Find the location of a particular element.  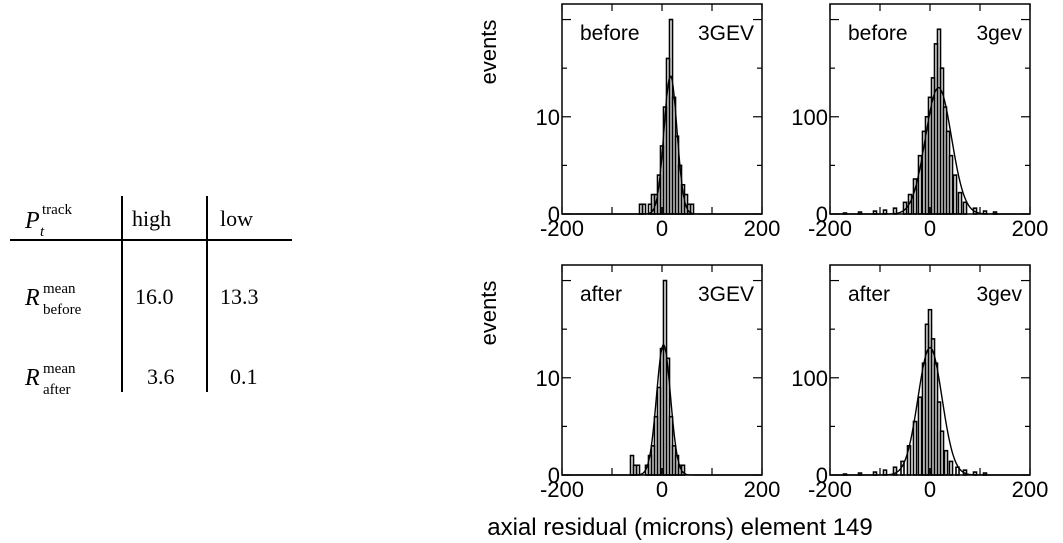

cell-value: 13.3 is located at coordinates (239, 296).